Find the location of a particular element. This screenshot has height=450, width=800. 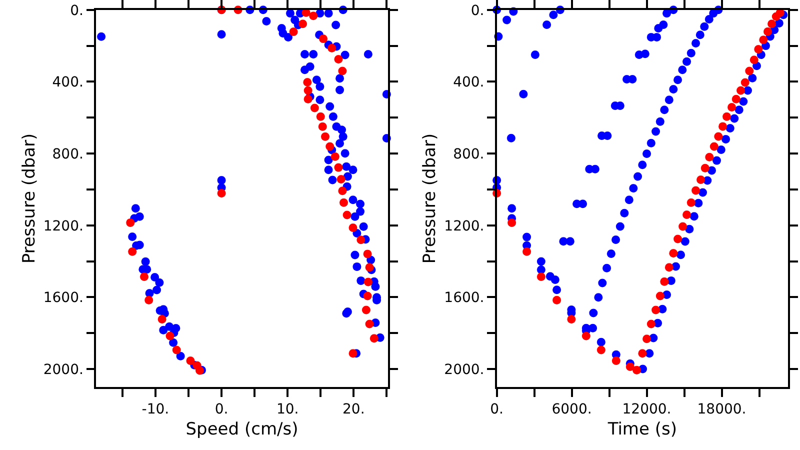

x-tick-label: 6000. is located at coordinates (572, 410).